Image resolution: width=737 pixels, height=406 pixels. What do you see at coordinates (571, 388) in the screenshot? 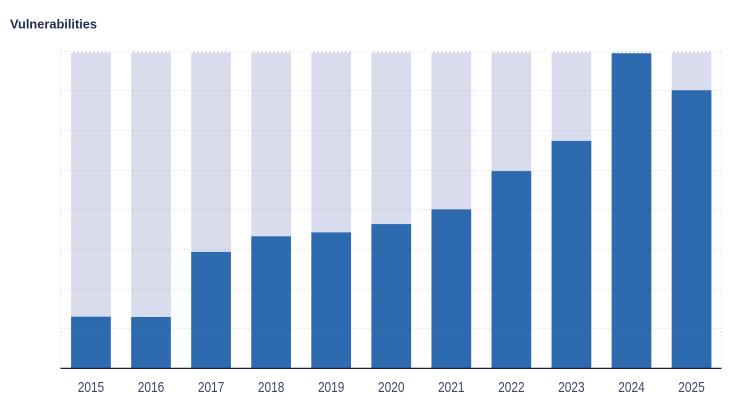
I see `svg-text: 2023` at bounding box center [571, 388].